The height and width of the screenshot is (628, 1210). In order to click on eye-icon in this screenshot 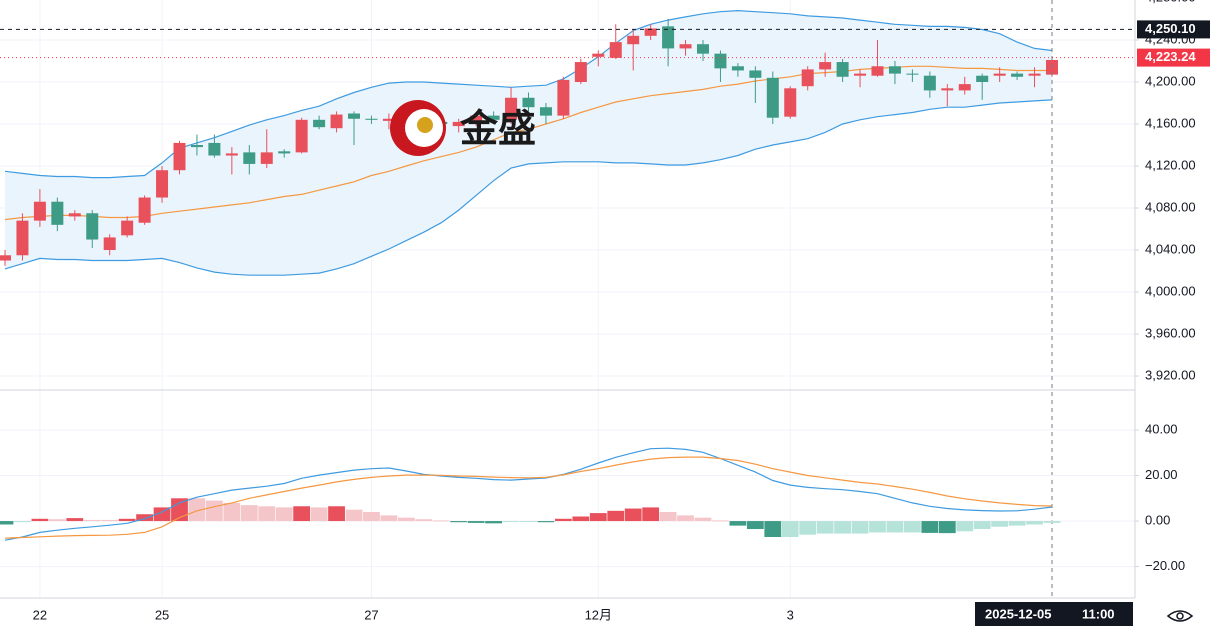, I will do `click(1180, 616)`.